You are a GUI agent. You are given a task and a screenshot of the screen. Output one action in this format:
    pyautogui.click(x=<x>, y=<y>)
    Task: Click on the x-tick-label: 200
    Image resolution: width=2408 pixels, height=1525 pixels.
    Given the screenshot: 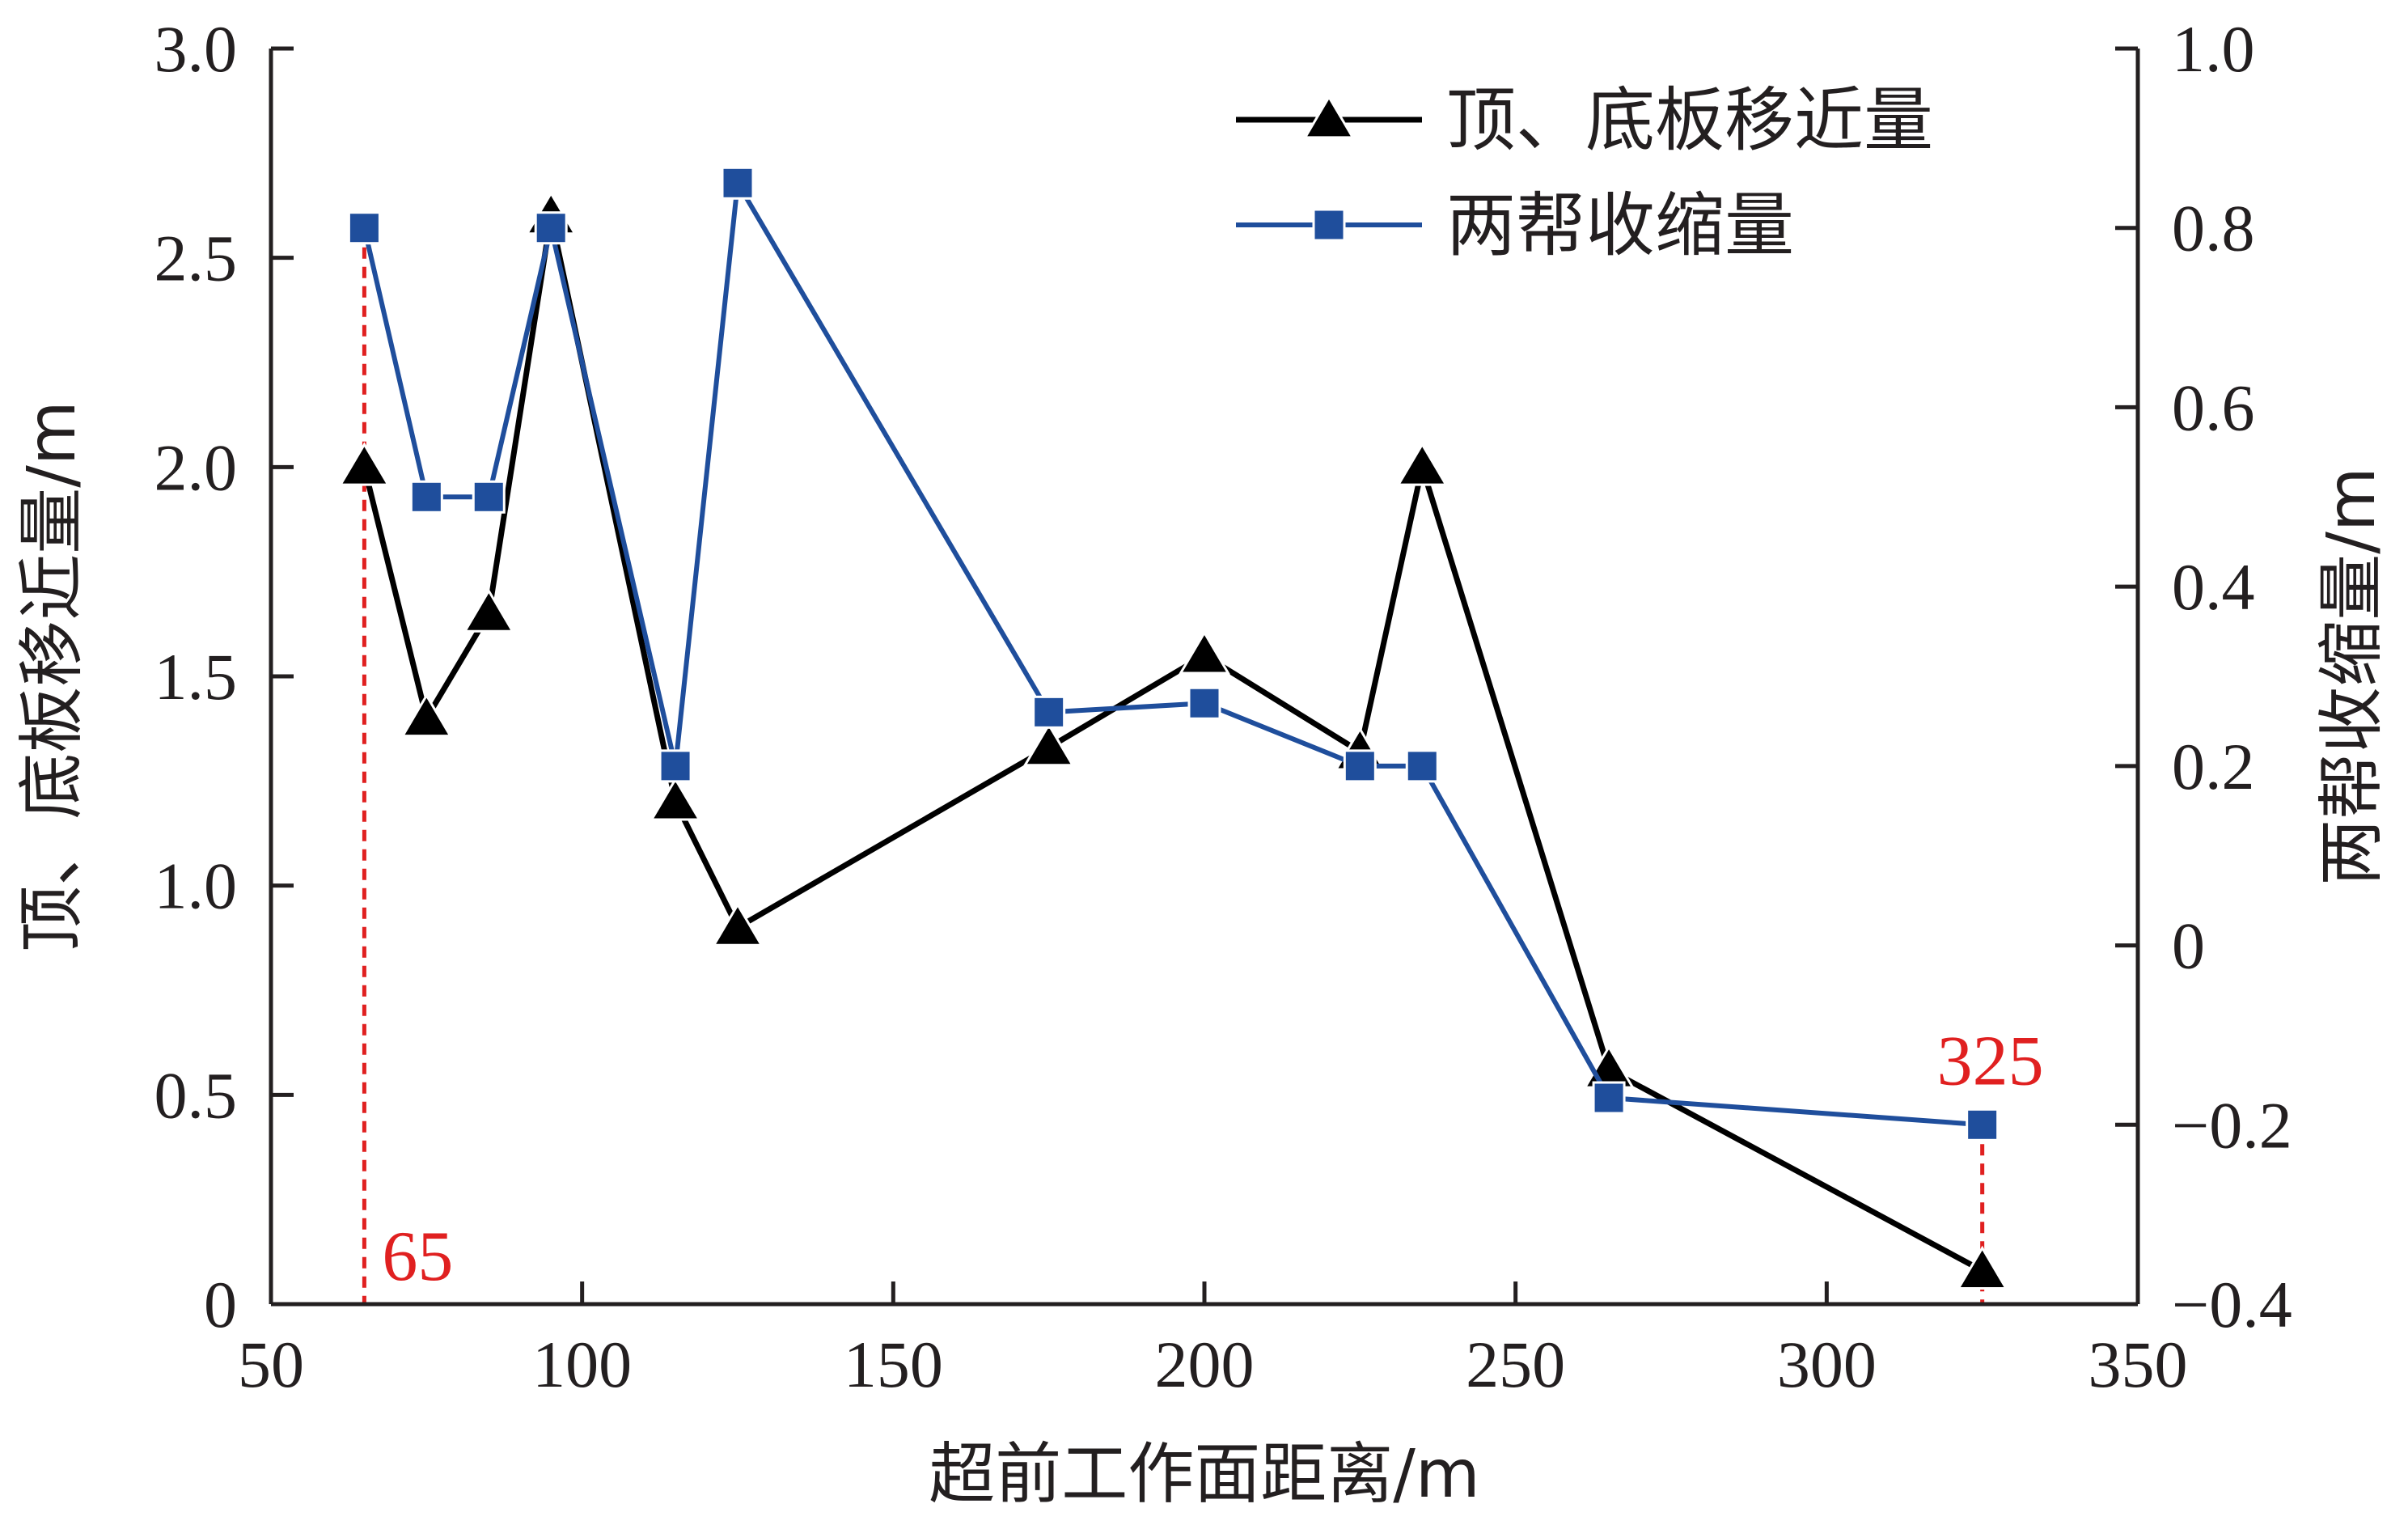 What is the action you would take?
    pyautogui.click(x=1205, y=1364)
    